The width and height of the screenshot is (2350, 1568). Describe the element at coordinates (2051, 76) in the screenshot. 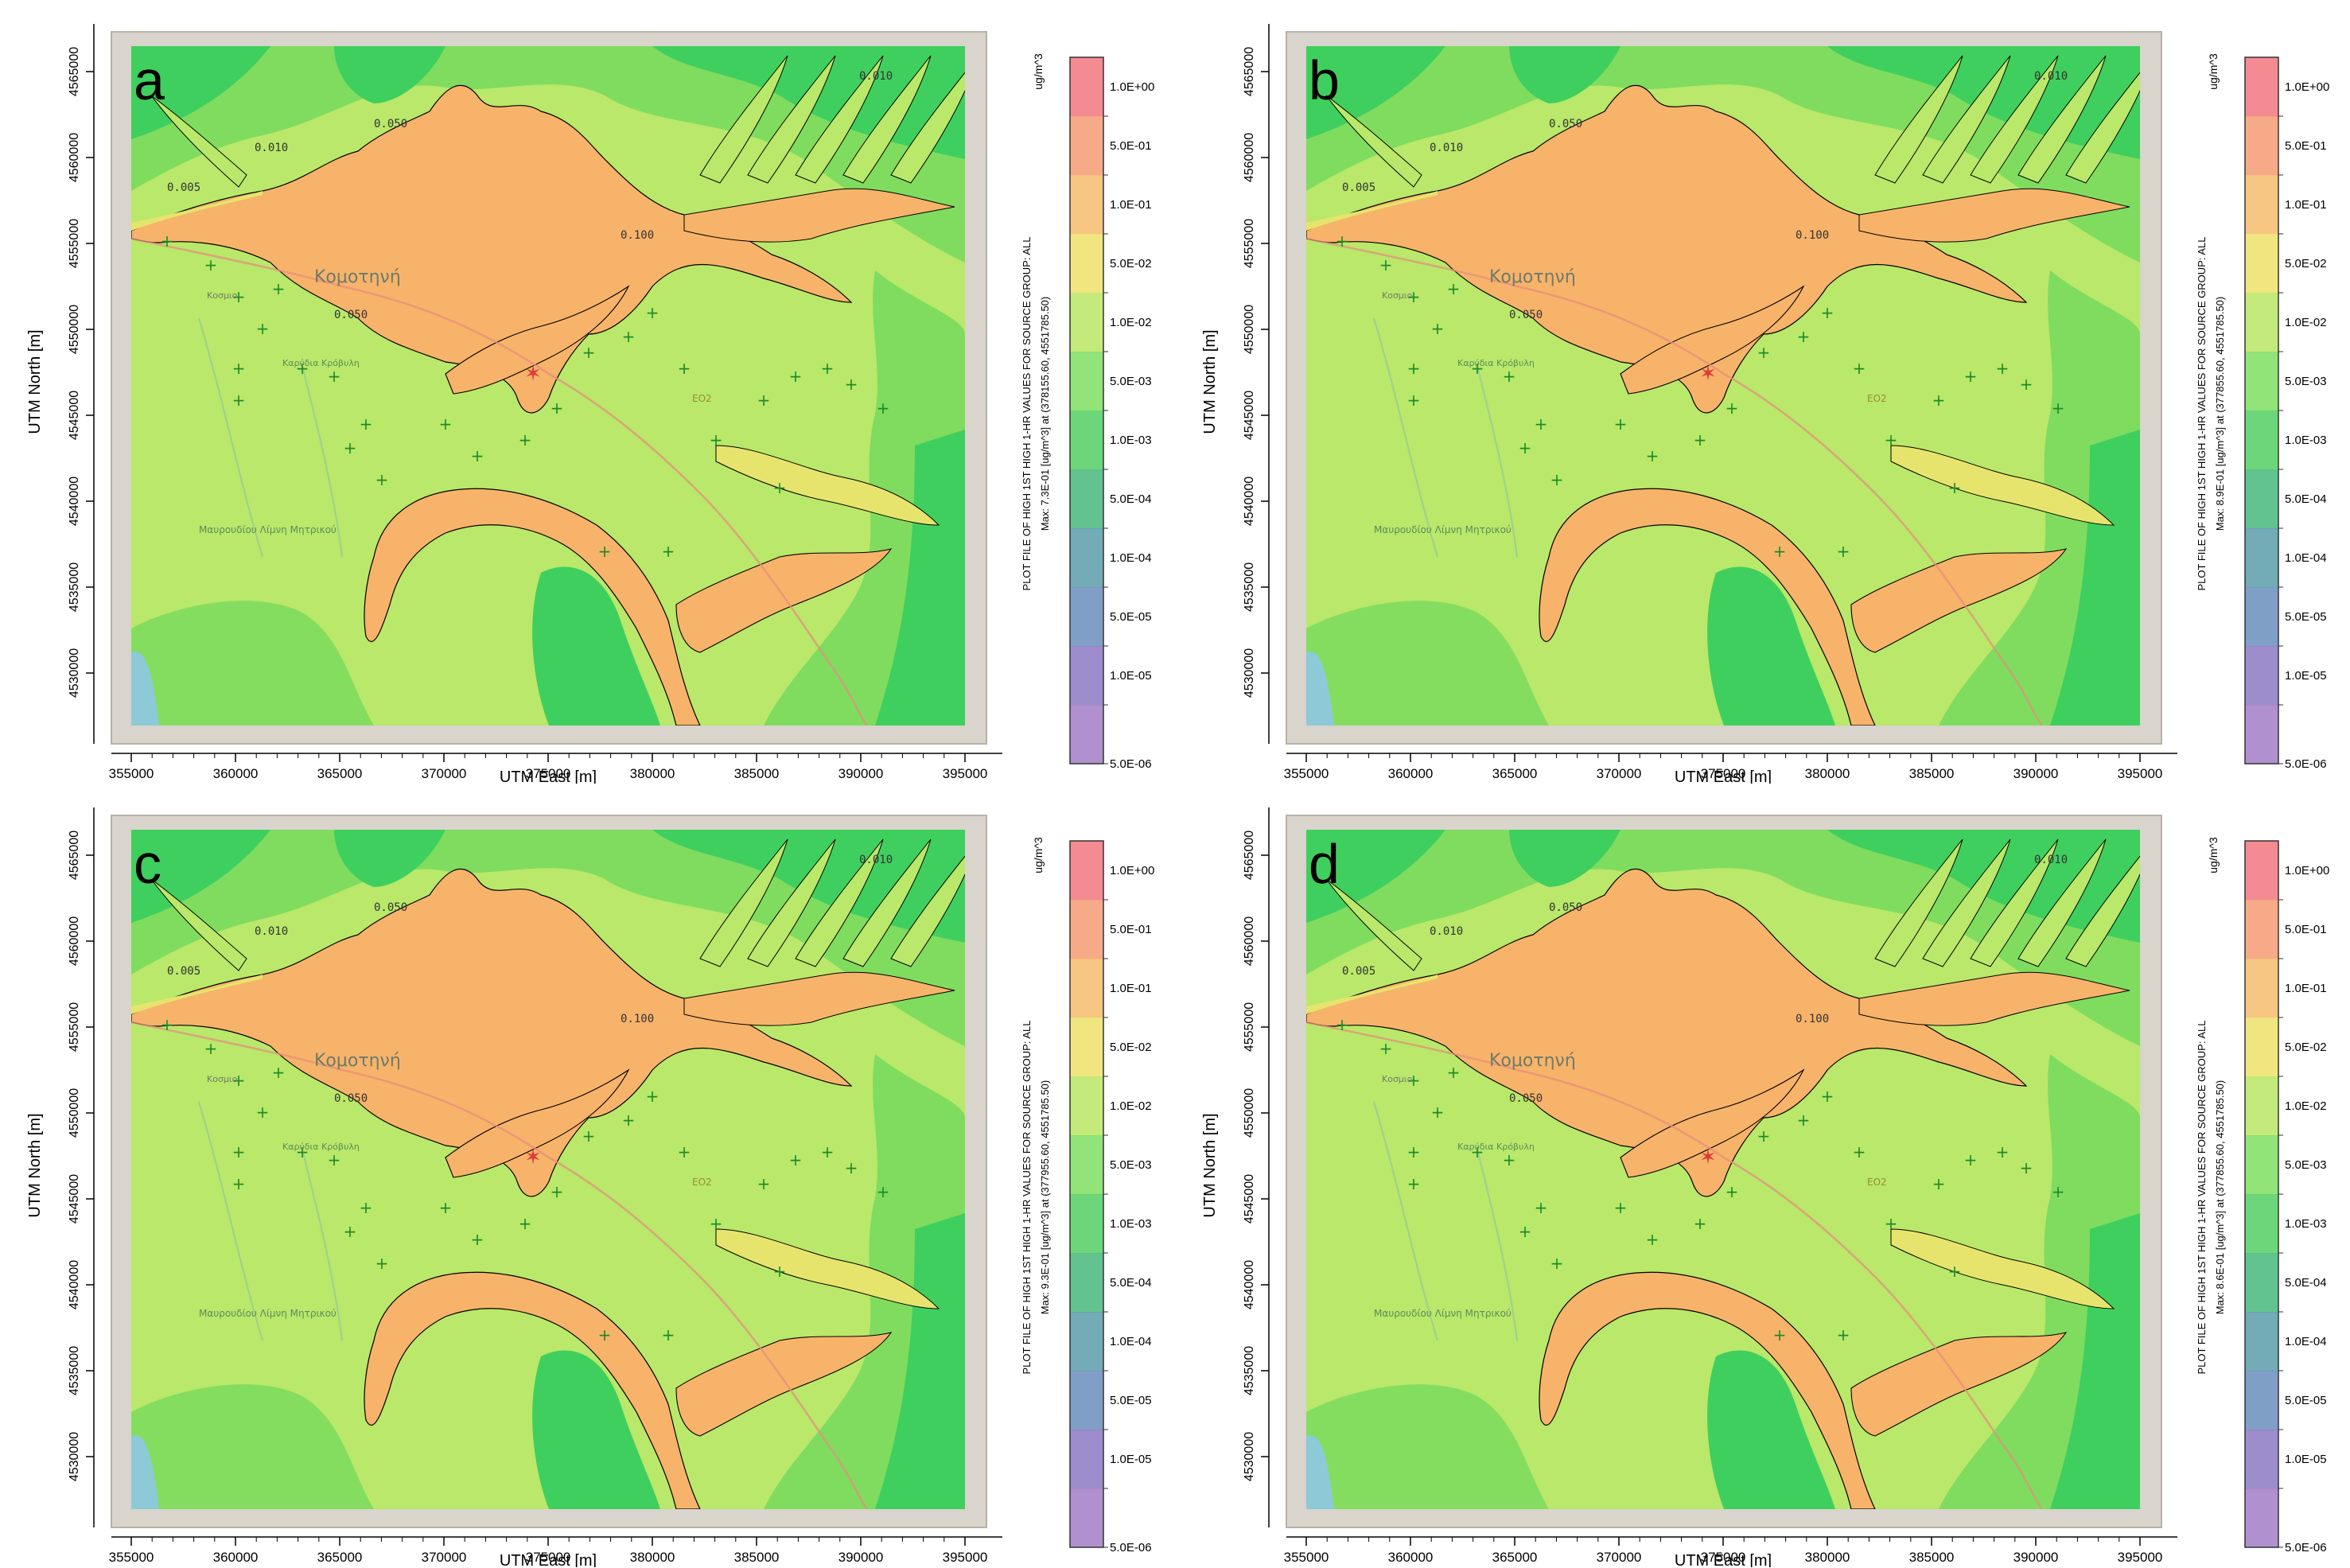

I see `contour-label: 0.010` at that location.